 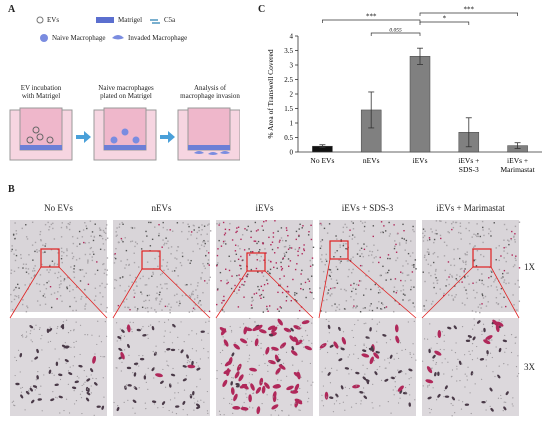 I want to click on column-header: iEVs + Marimastat, so click(x=470, y=208).